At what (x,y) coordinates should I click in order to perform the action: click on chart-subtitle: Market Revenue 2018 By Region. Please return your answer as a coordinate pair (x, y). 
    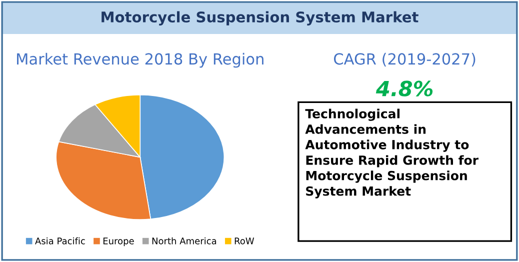
    Looking at the image, I should click on (140, 60).